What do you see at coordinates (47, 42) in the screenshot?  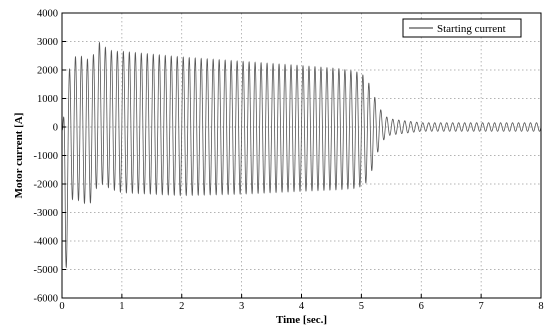 I see `y-tick-label: 3000` at bounding box center [47, 42].